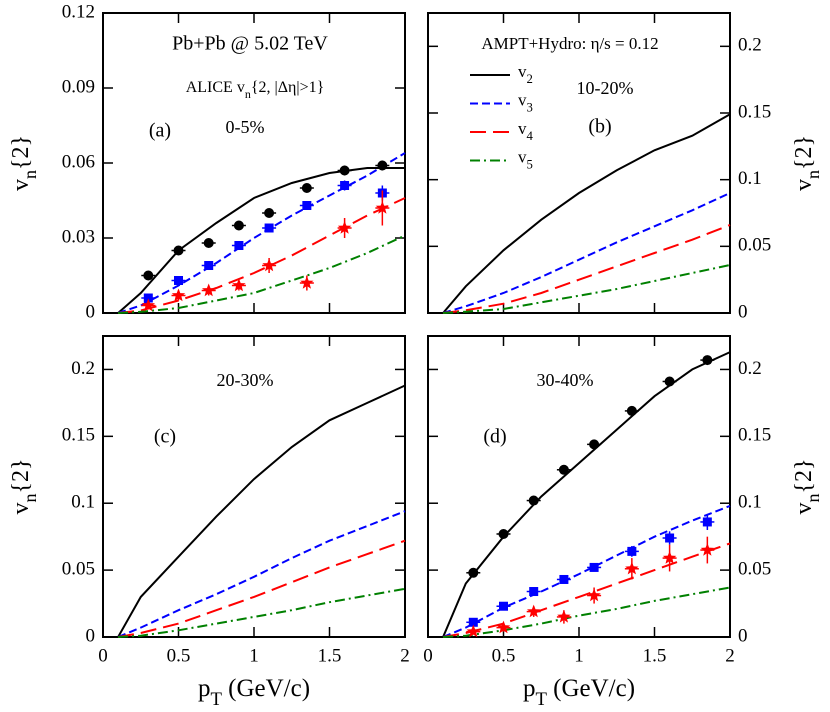  I want to click on legend-label: v2, so click(525, 74).